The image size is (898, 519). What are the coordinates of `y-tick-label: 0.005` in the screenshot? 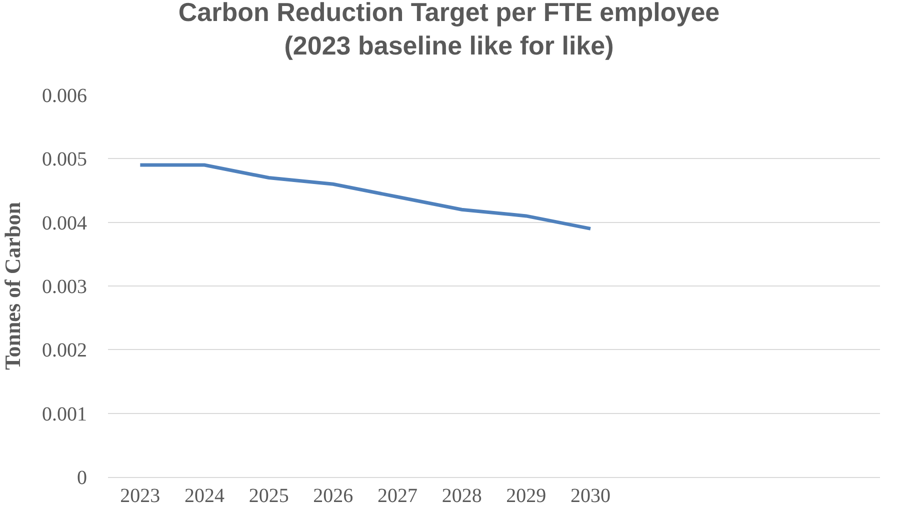 It's located at (64, 159).